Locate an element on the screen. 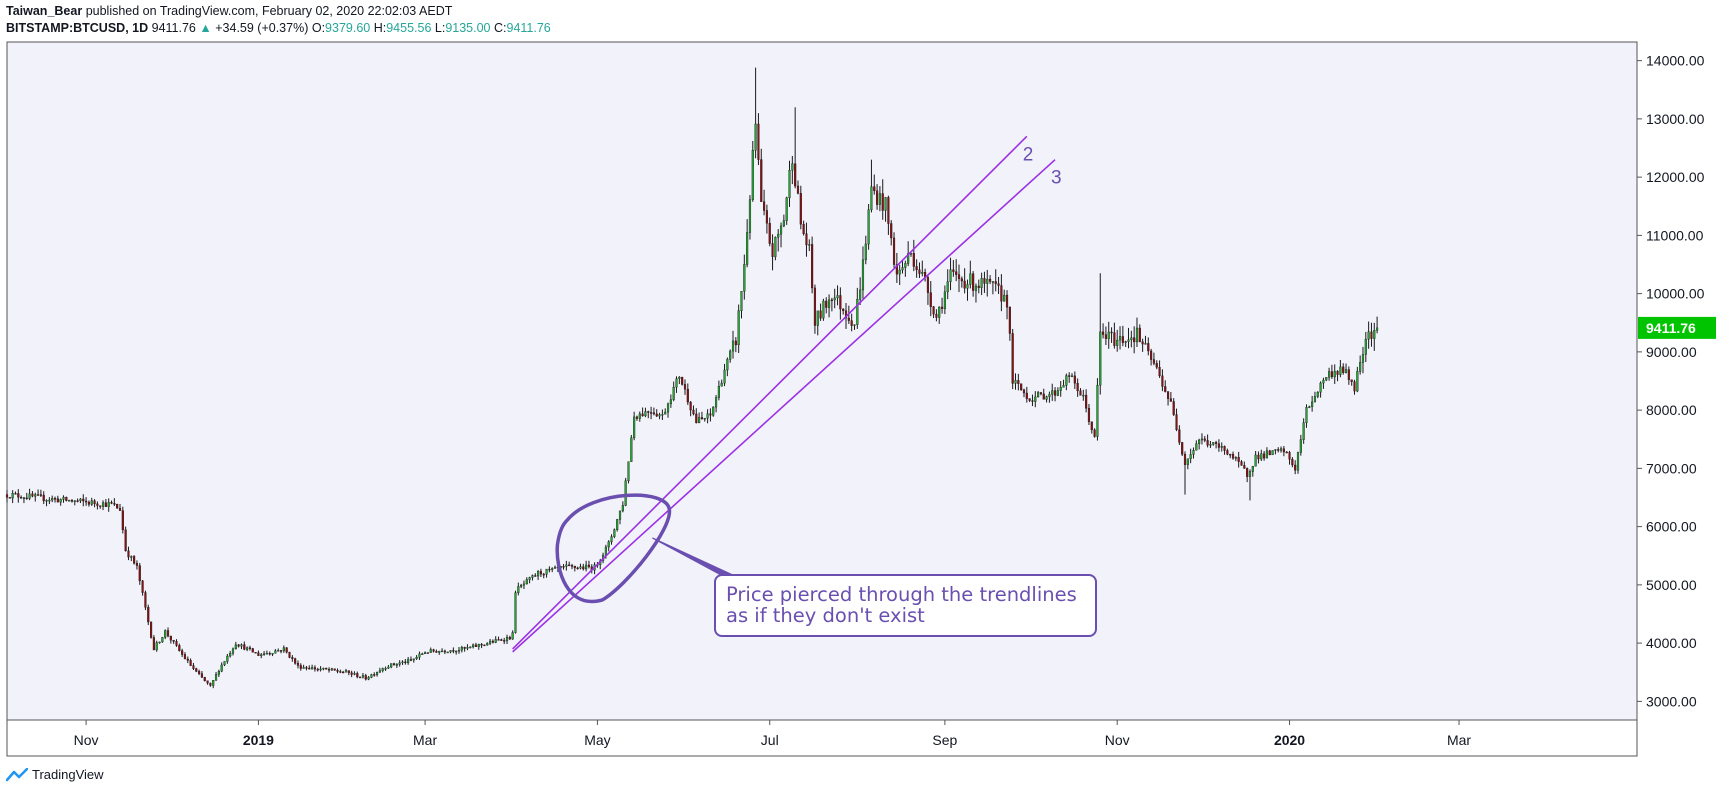 Image resolution: width=1729 pixels, height=794 pixels. x-tick-label: Mar is located at coordinates (425, 740).